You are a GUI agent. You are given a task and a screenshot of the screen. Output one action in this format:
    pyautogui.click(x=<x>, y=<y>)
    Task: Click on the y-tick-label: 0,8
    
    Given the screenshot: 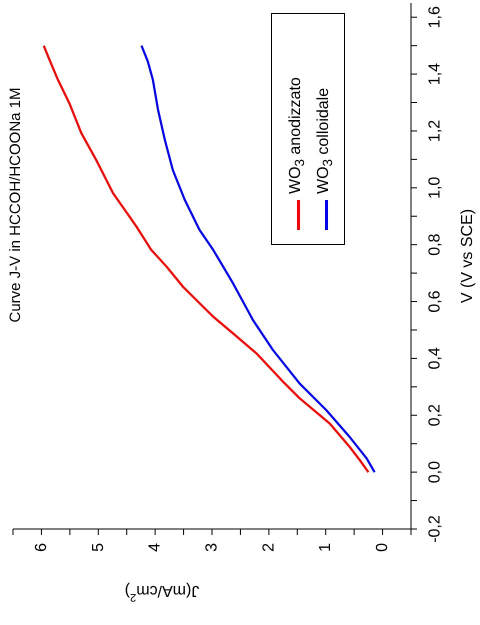 What is the action you would take?
    pyautogui.click(x=435, y=244)
    